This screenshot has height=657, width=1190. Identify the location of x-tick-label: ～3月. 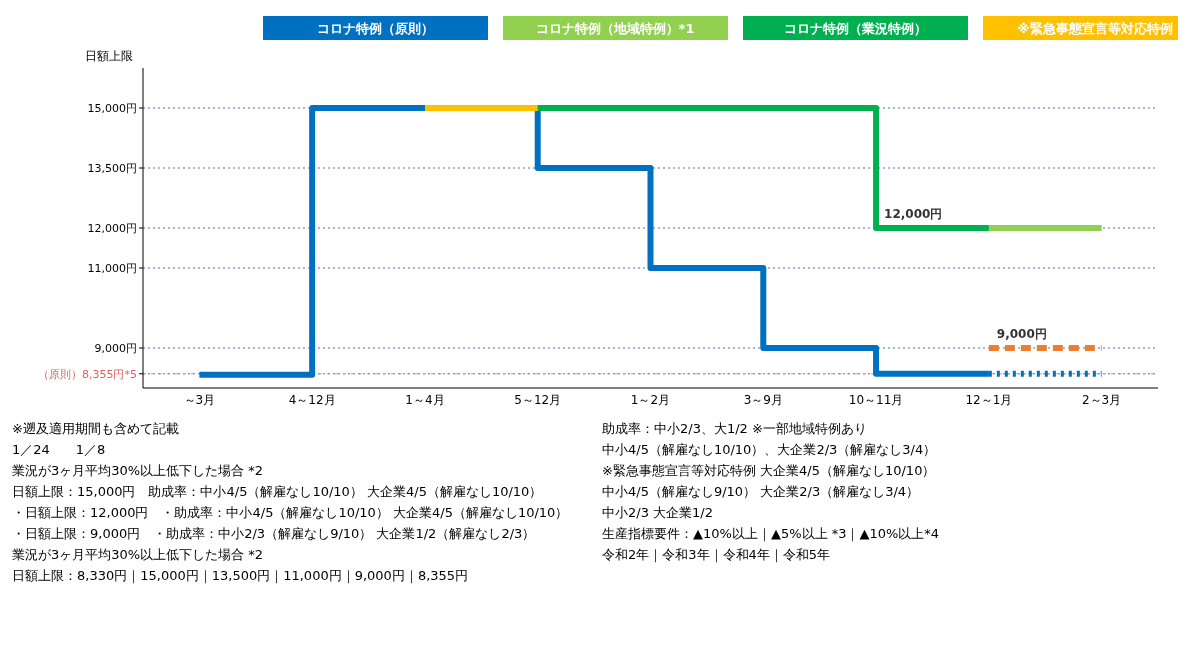
(199, 400).